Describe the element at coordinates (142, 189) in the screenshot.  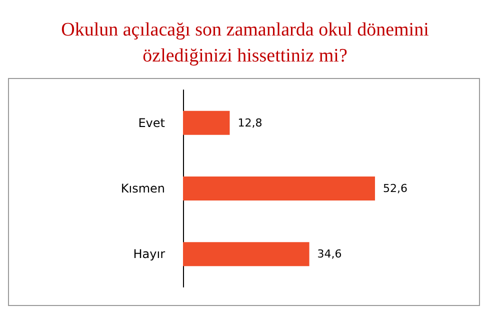
I see `y-tick-label: Kısmen` at that location.